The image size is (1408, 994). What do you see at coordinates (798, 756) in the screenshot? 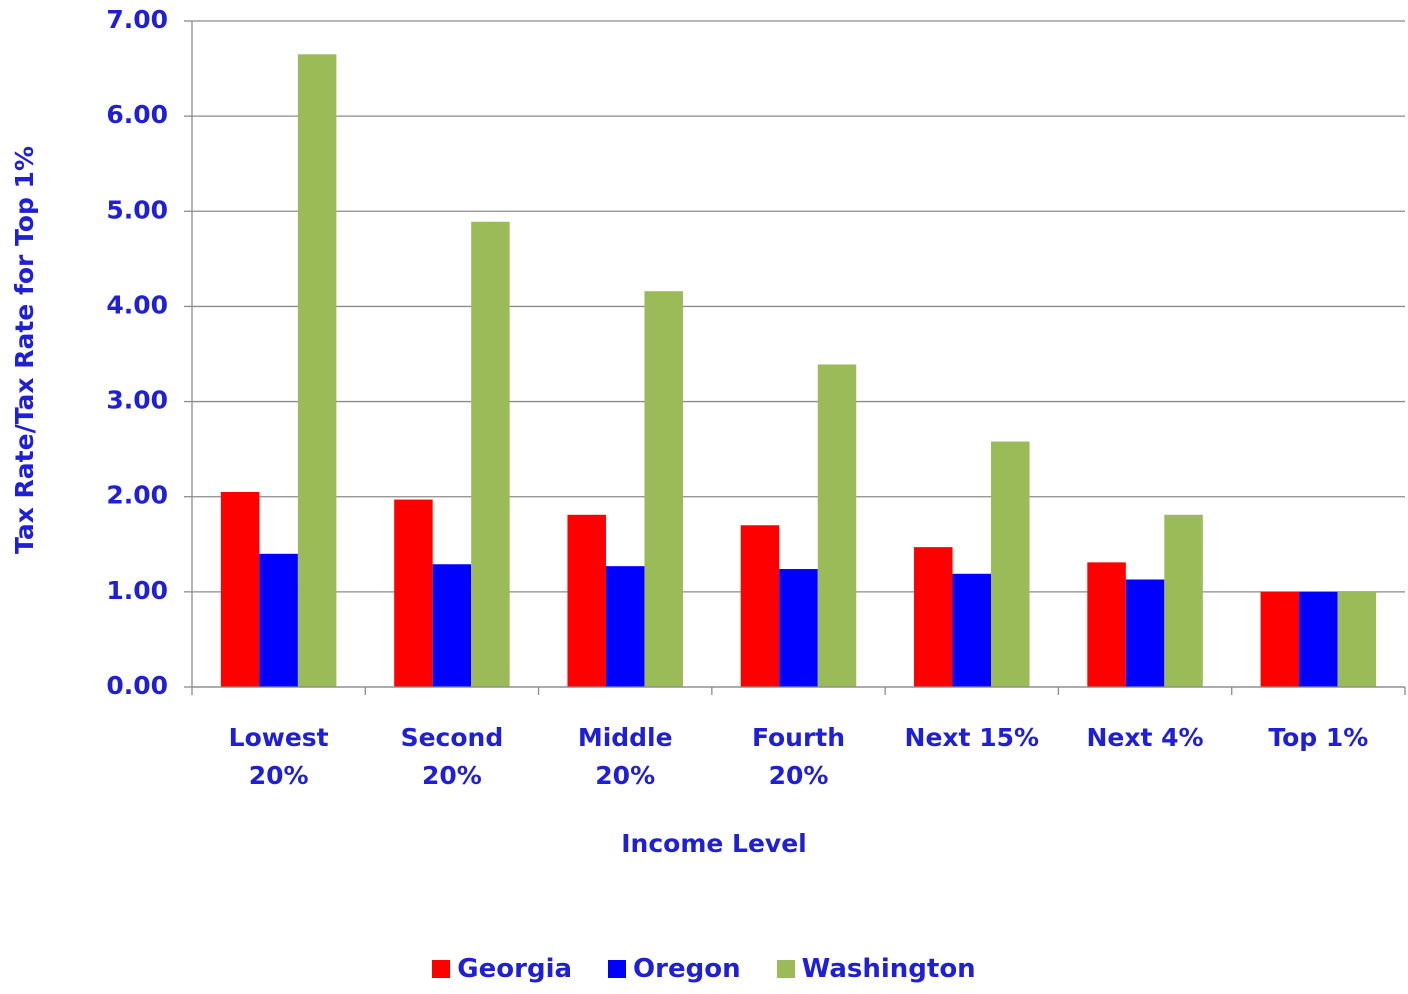
I see `x-tick-label: Fourth 20%` at bounding box center [798, 756].